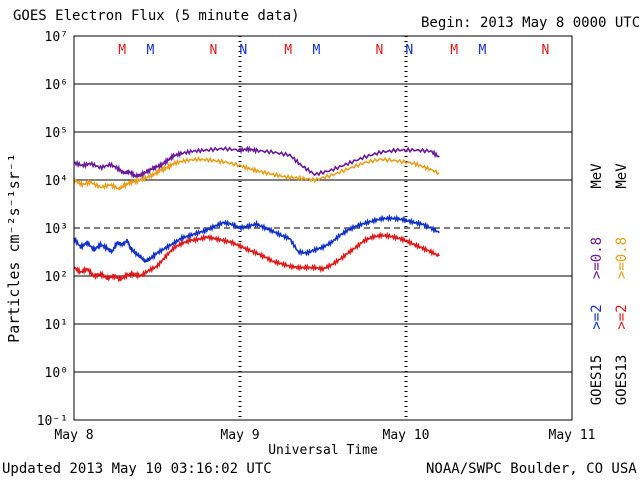 This screenshot has width=640, height=480. Describe the element at coordinates (156, 16) in the screenshot. I see `chart-title: GOES Electron Flux (5 minute data)` at that location.